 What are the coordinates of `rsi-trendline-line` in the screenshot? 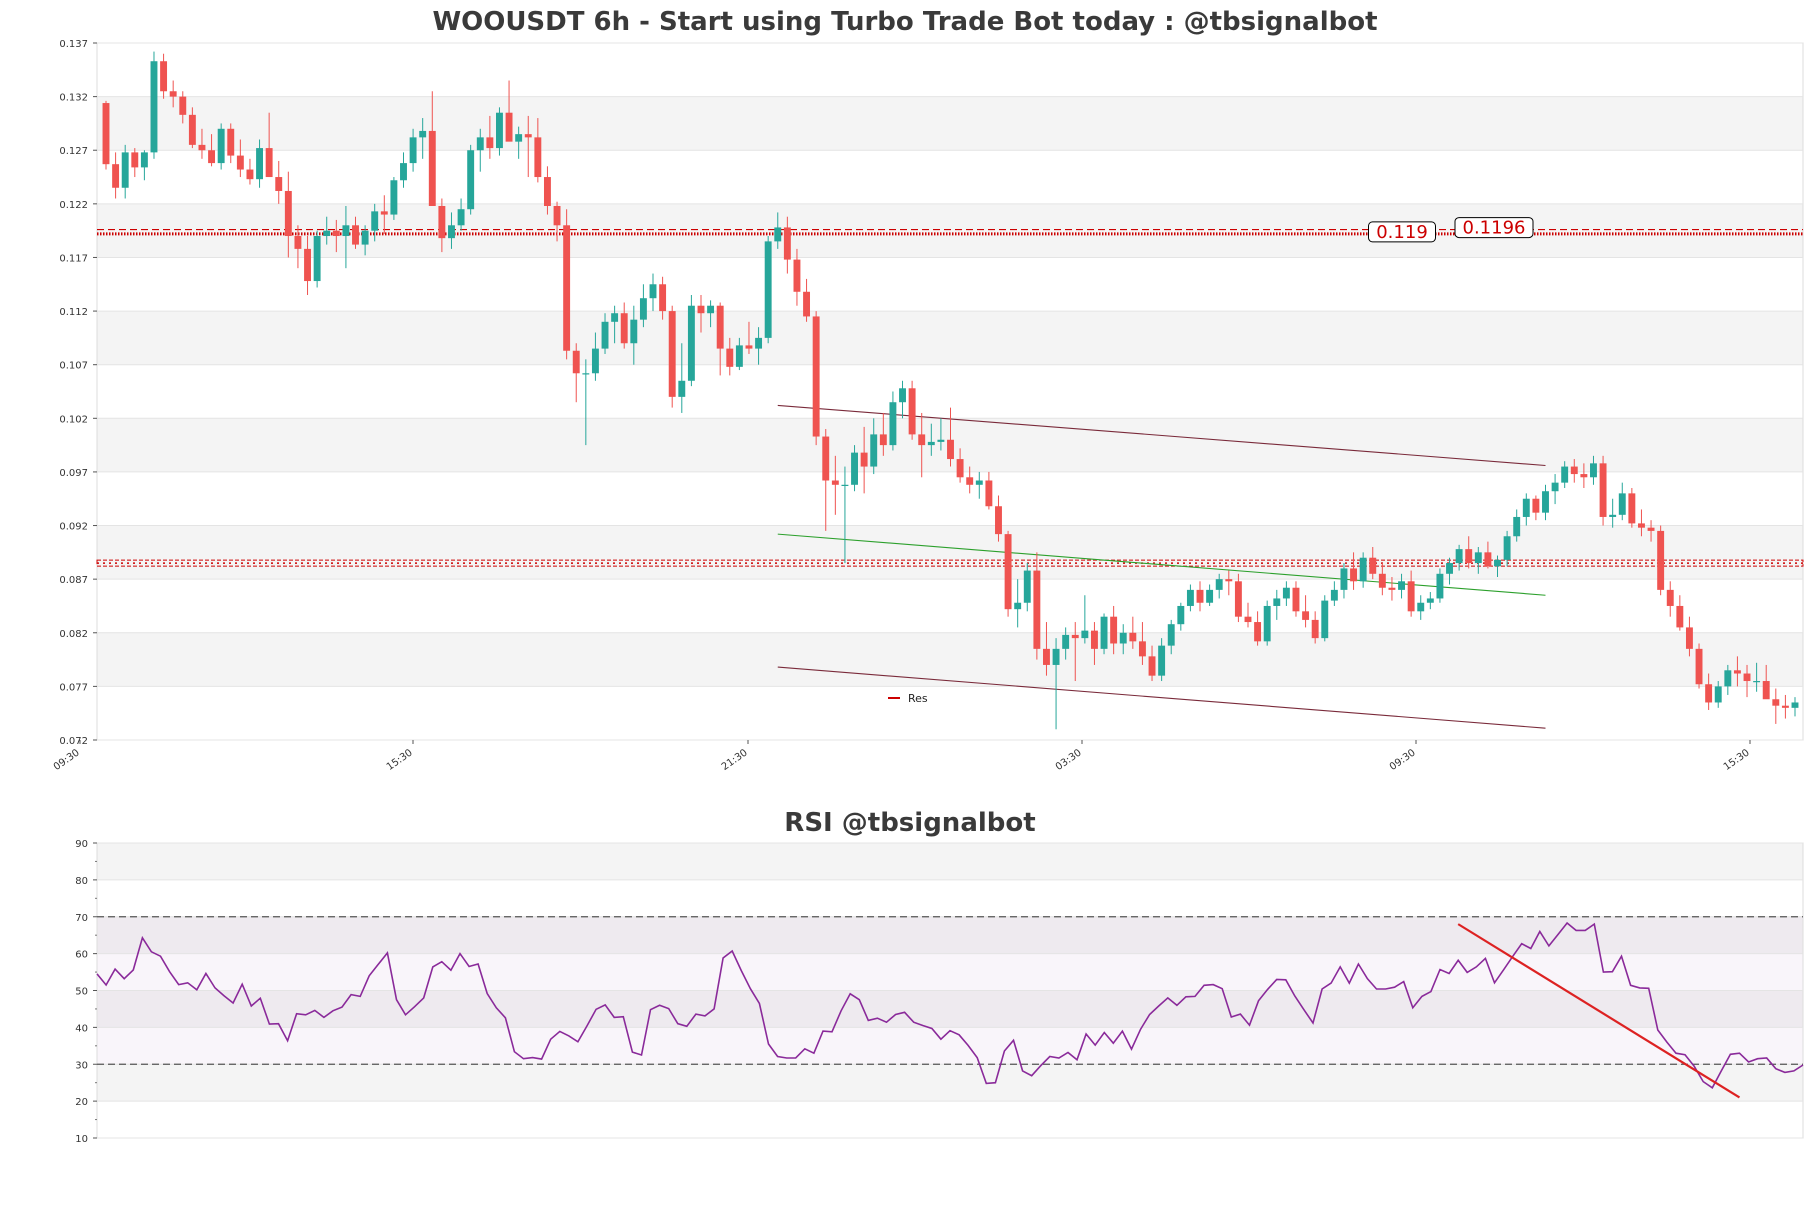 It's located at (1599, 1011).